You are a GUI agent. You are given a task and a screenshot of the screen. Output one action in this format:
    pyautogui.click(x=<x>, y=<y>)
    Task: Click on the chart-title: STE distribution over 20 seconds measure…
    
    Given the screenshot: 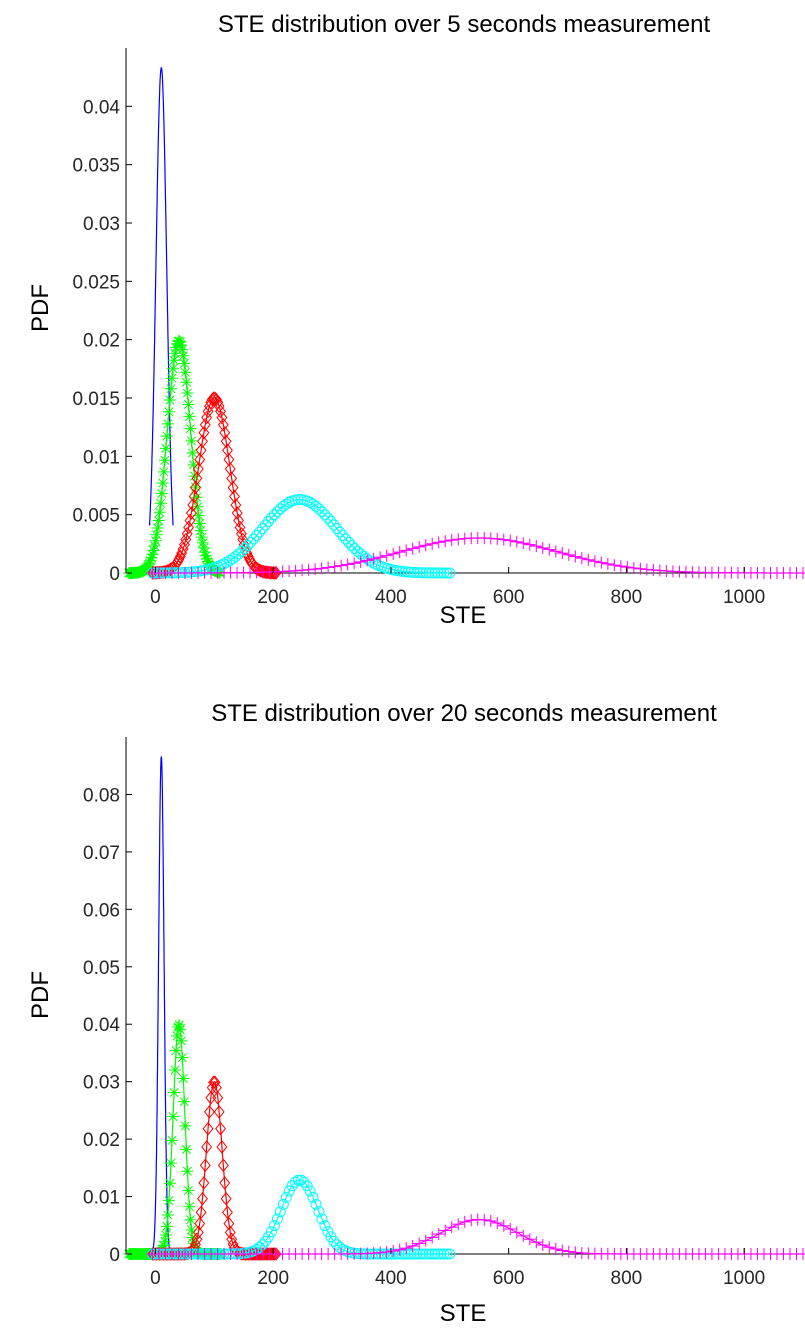 What is the action you would take?
    pyautogui.click(x=464, y=713)
    